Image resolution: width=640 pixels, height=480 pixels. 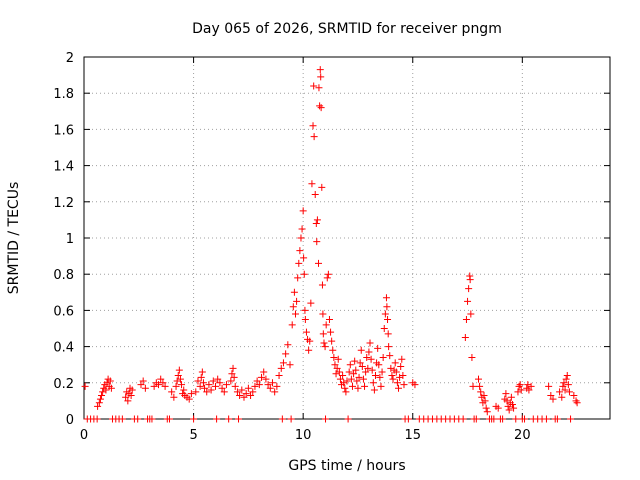 What do you see at coordinates (14, 238) in the screenshot?
I see `y-axis-label: SRMTID / TECUs` at bounding box center [14, 238].